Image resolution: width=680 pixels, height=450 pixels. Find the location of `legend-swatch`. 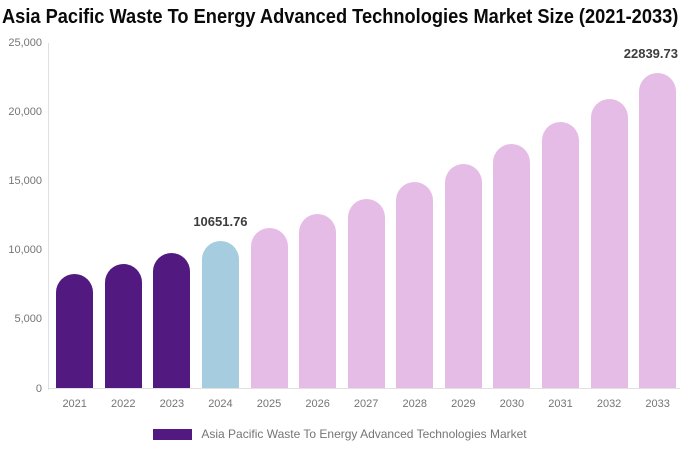

legend-swatch is located at coordinates (173, 434).